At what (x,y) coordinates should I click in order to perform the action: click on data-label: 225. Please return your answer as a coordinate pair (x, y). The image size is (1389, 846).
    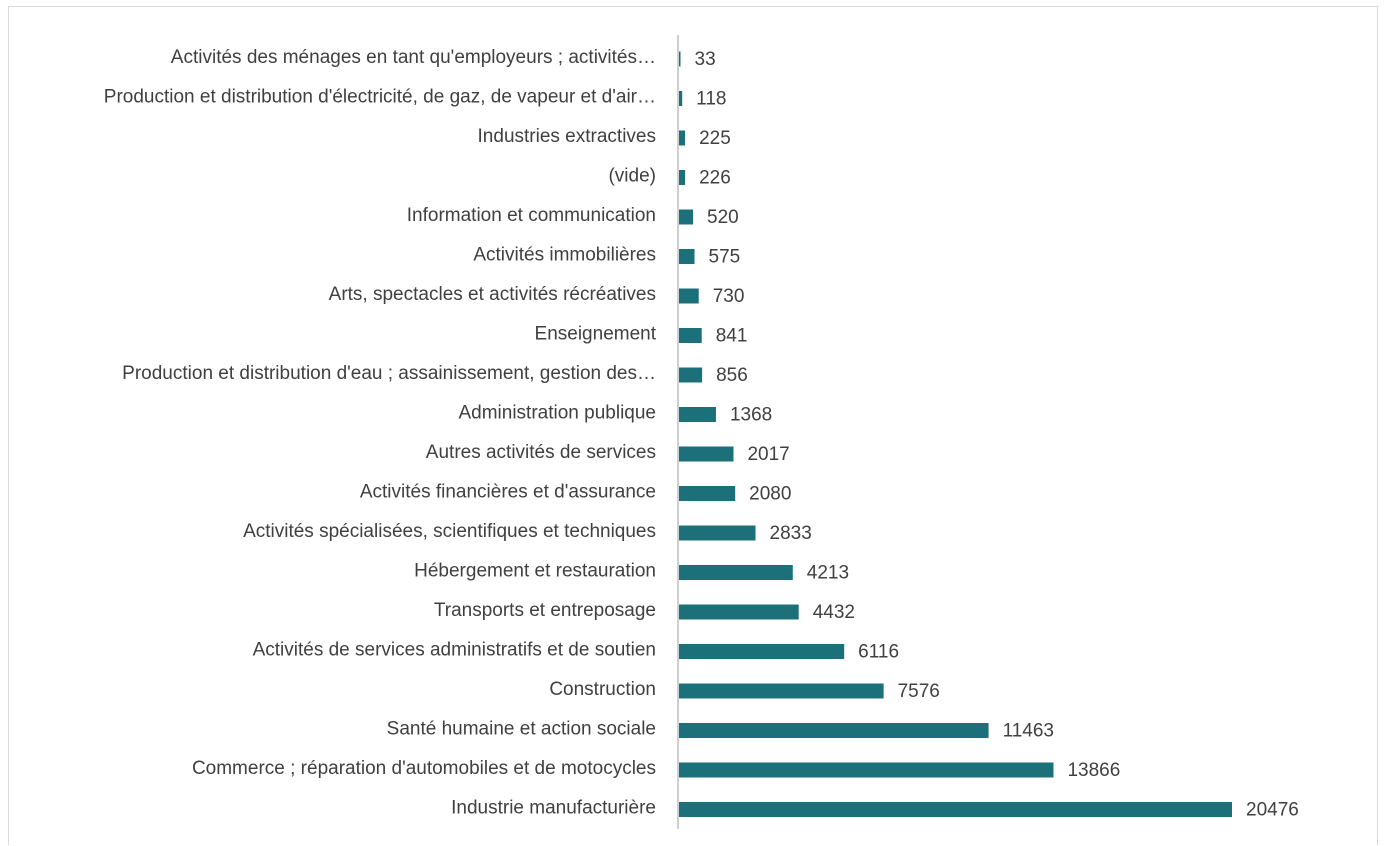
    Looking at the image, I should click on (715, 138).